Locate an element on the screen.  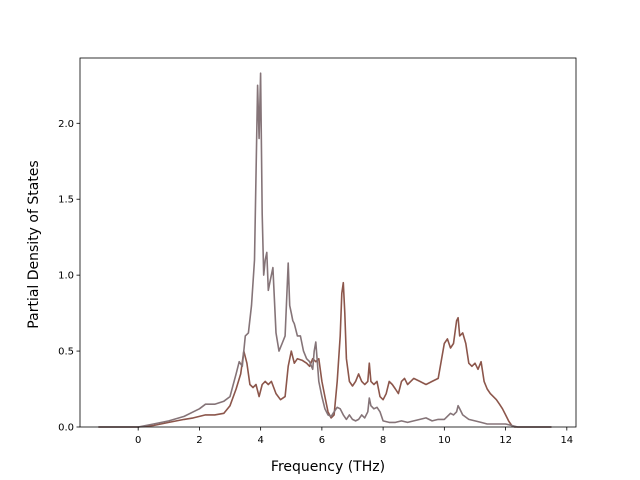
y-tick-label: 0.5 is located at coordinates (66, 352).